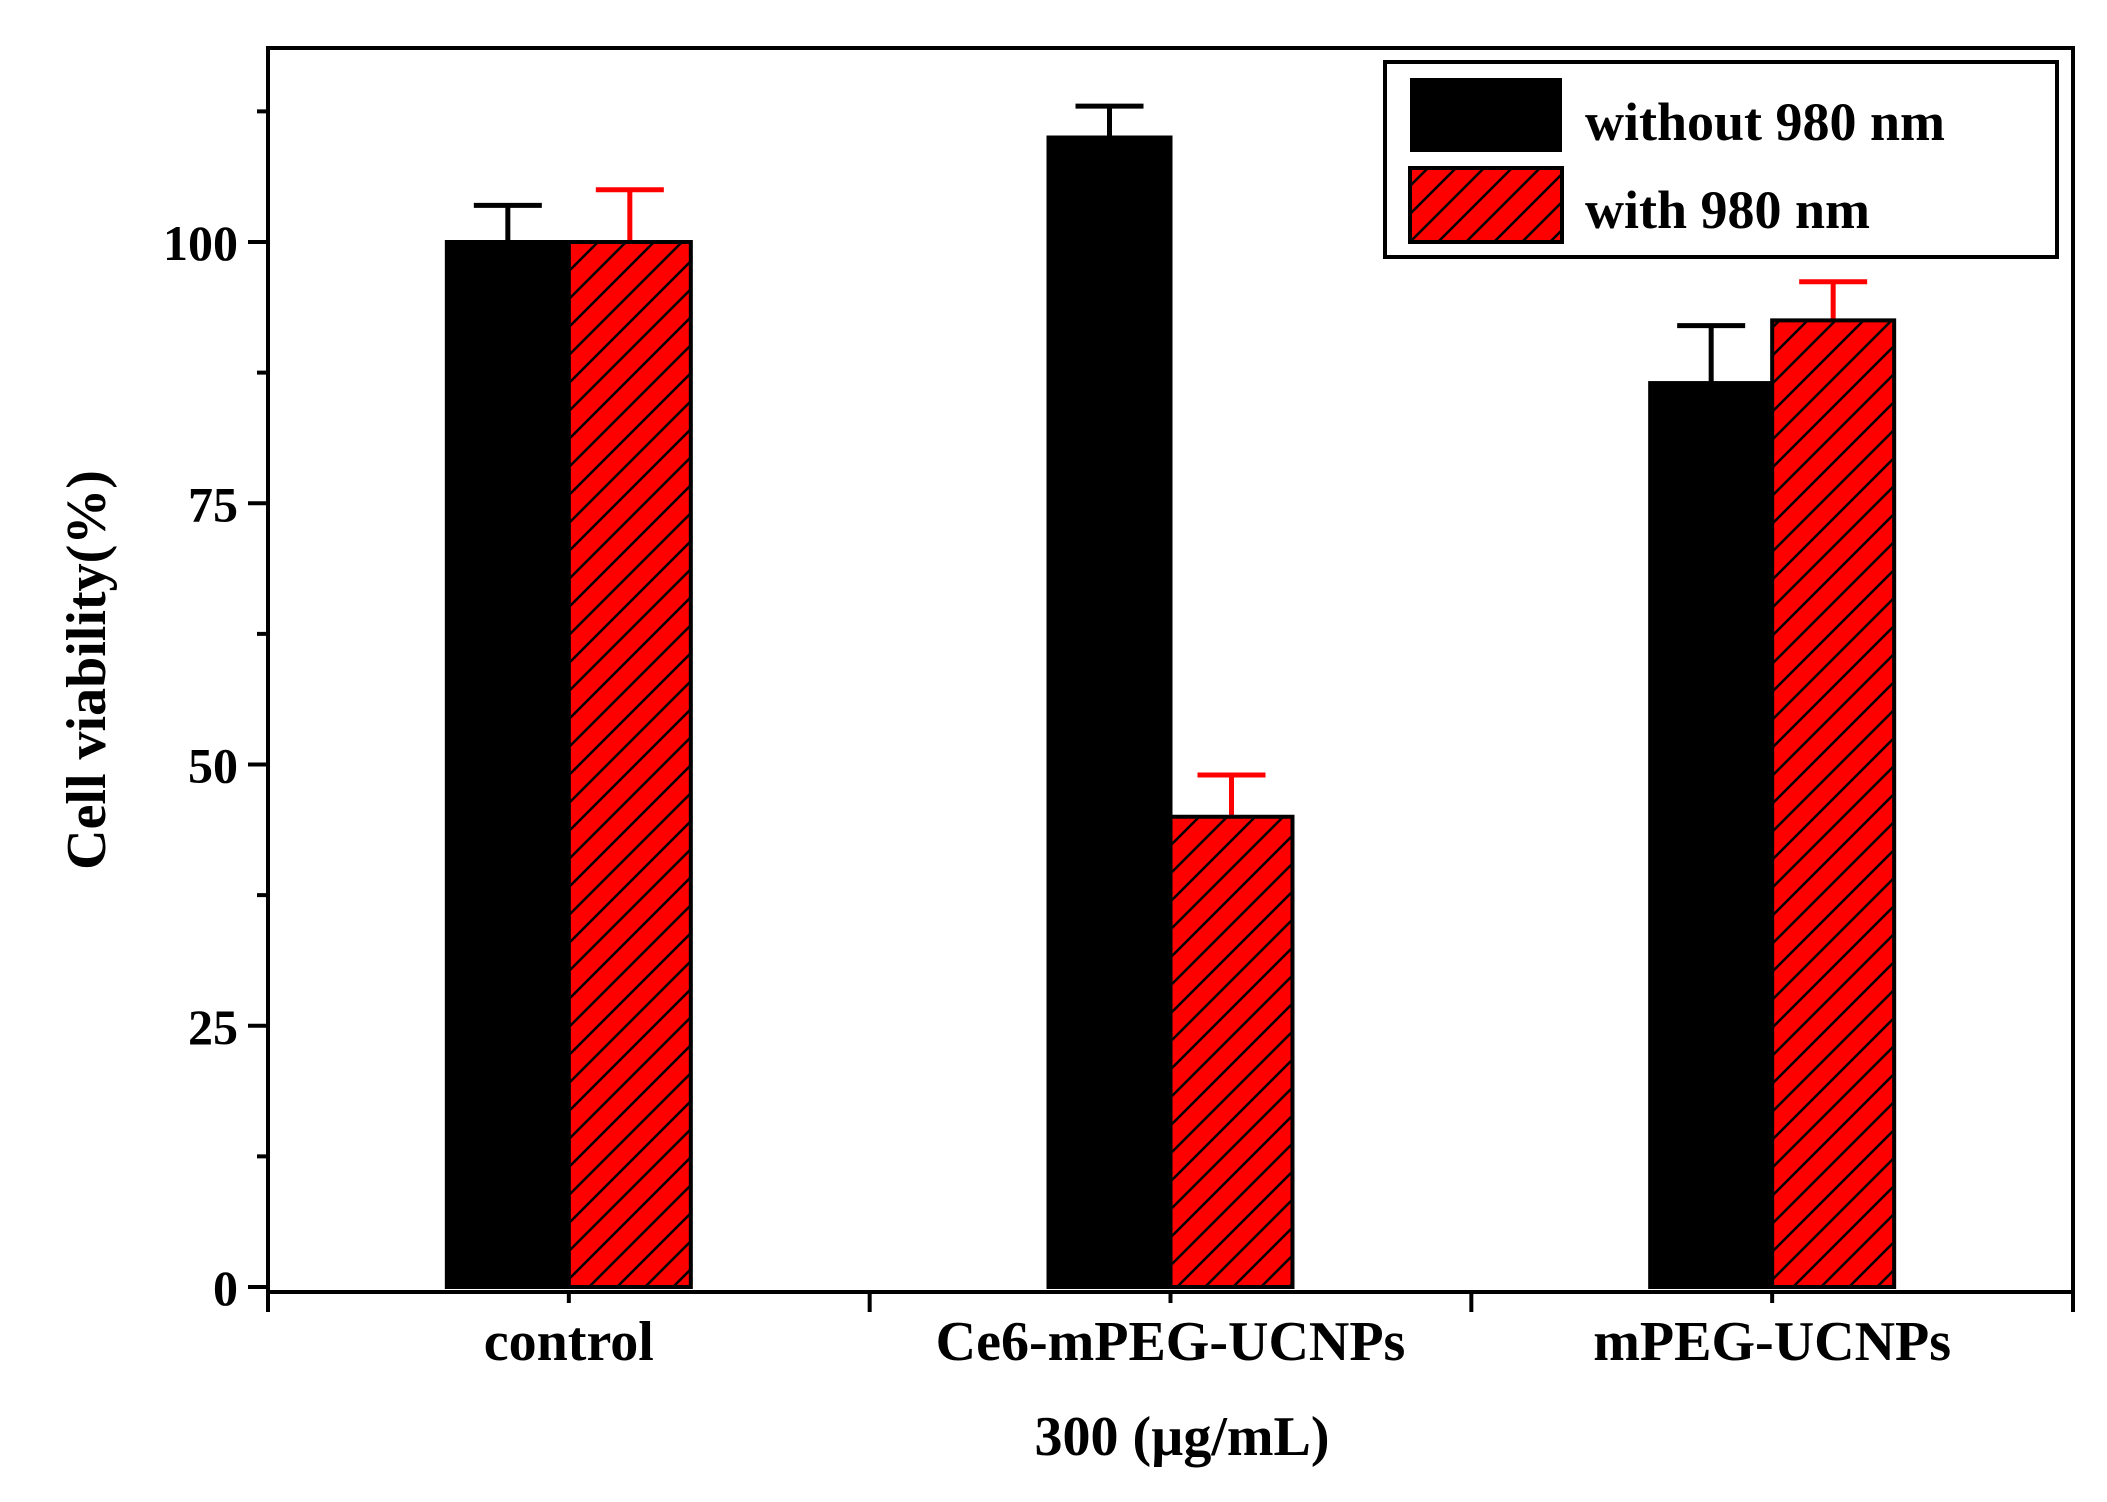 Image resolution: width=2107 pixels, height=1502 pixels. What do you see at coordinates (1721, 159) in the screenshot?
I see `legend: without 980 nm with 980 nm` at bounding box center [1721, 159].